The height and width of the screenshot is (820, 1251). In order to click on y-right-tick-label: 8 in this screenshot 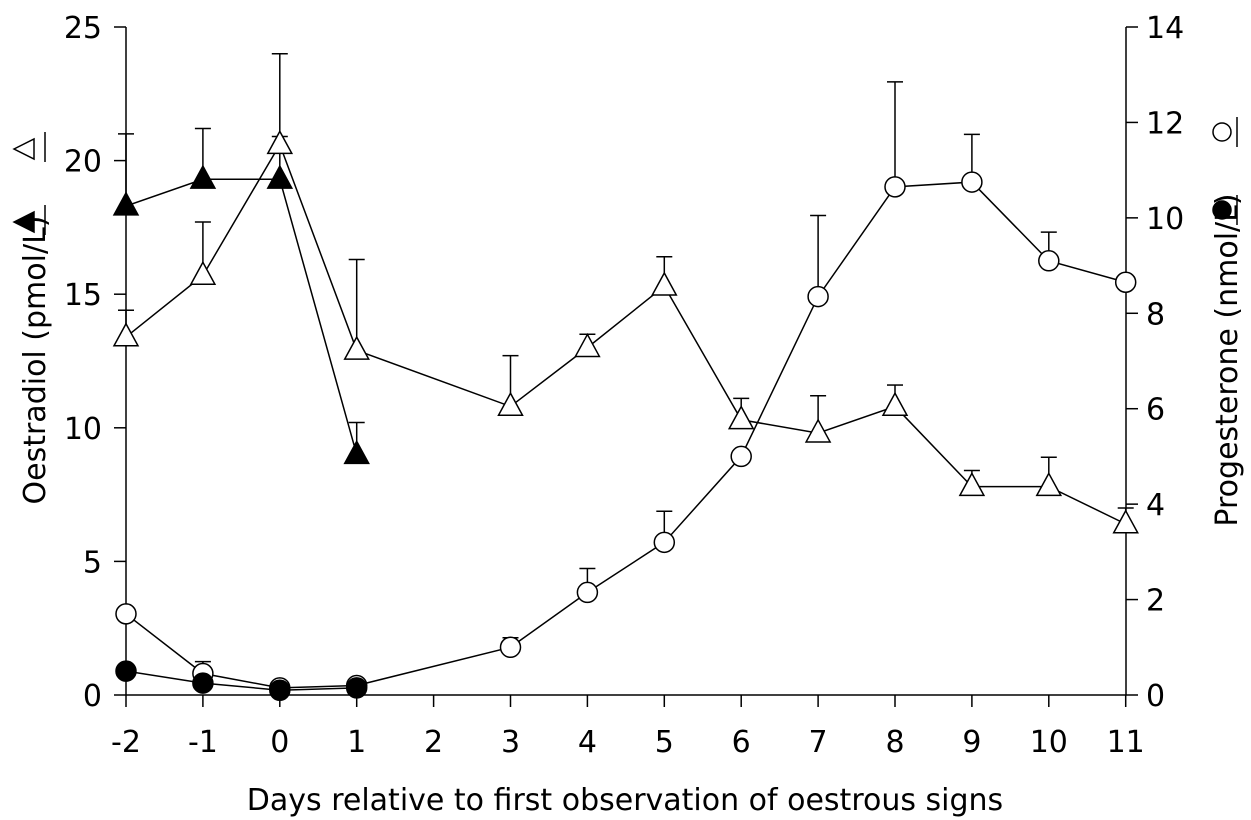, I will do `click(1155, 314)`.